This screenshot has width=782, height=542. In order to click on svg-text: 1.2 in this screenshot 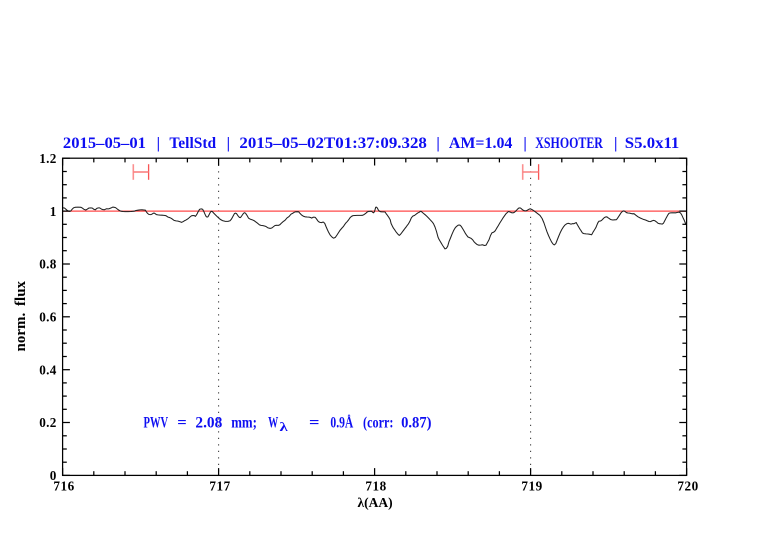, I will do `click(47, 158)`.